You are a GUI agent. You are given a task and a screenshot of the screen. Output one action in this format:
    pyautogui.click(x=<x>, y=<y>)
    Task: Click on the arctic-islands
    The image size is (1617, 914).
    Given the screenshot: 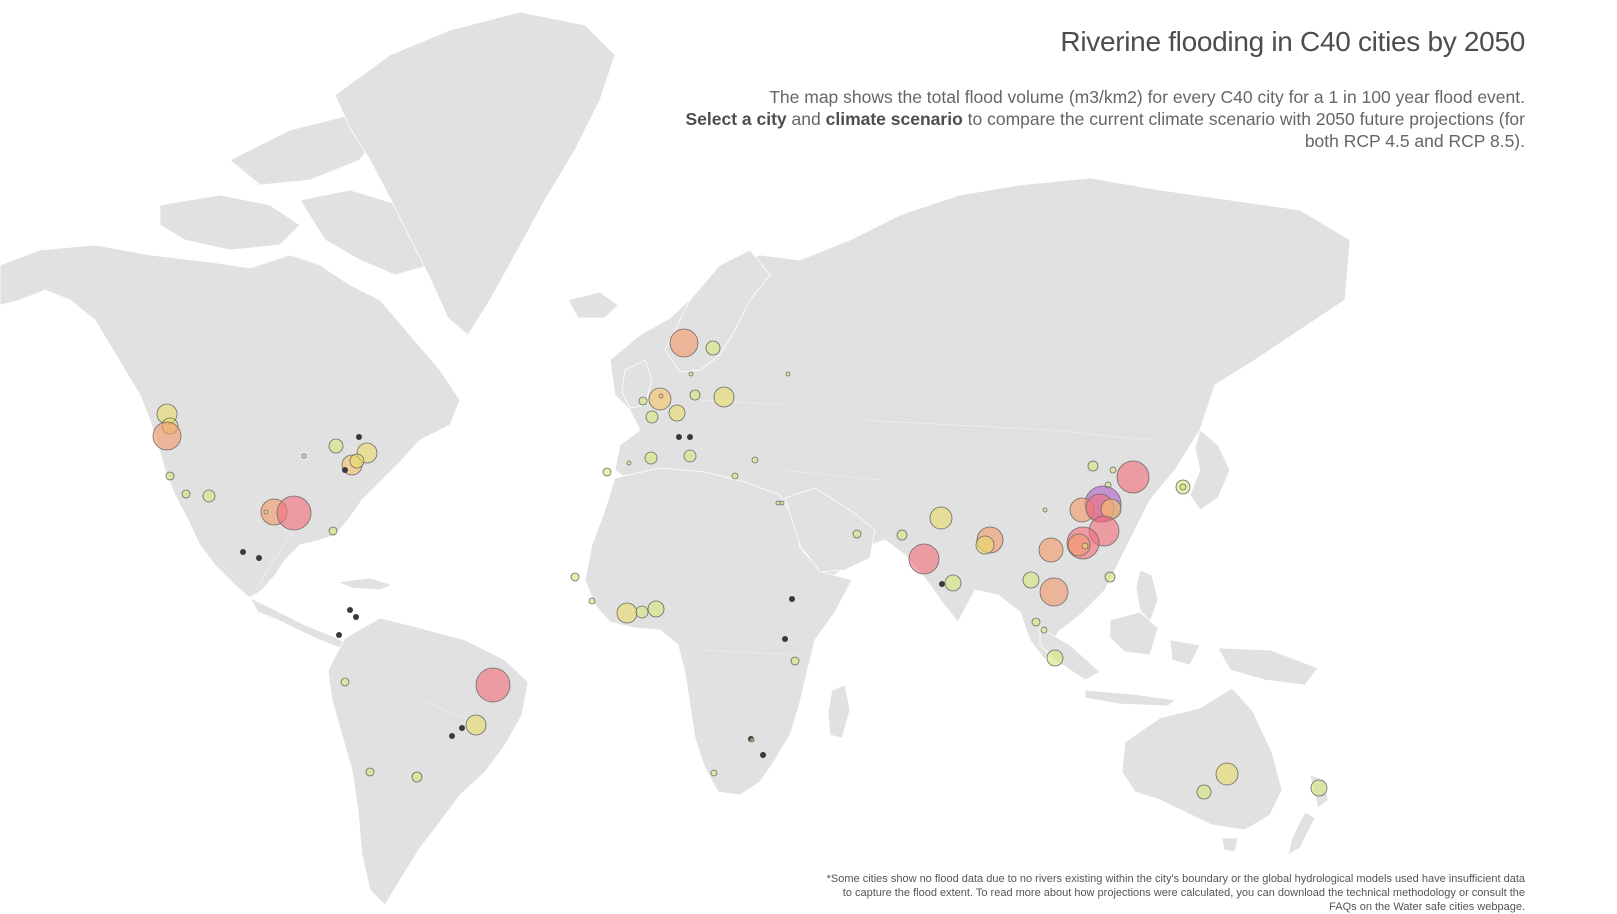 What is the action you would take?
    pyautogui.click(x=230, y=222)
    